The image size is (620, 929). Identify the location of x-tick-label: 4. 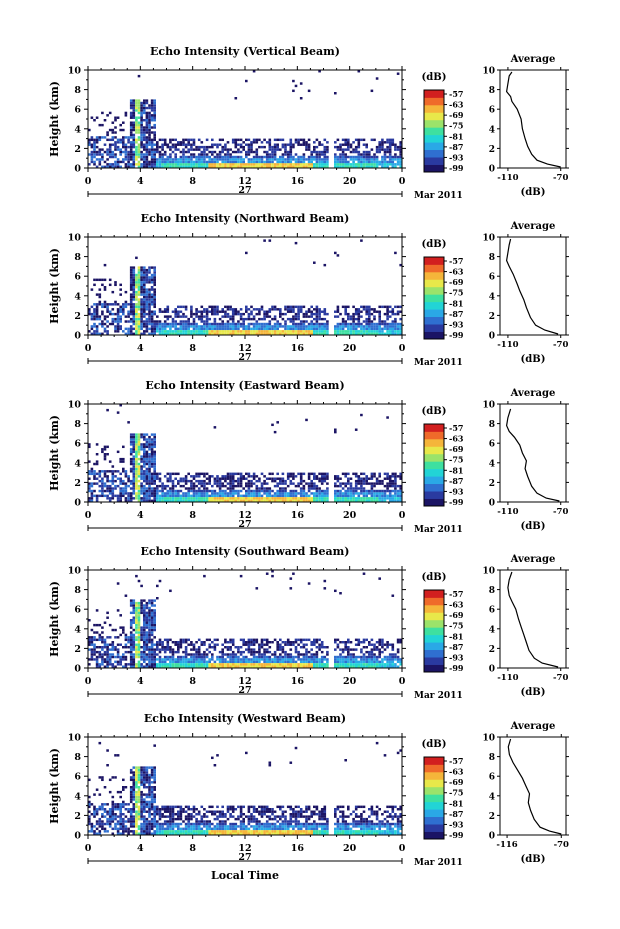
(140, 515).